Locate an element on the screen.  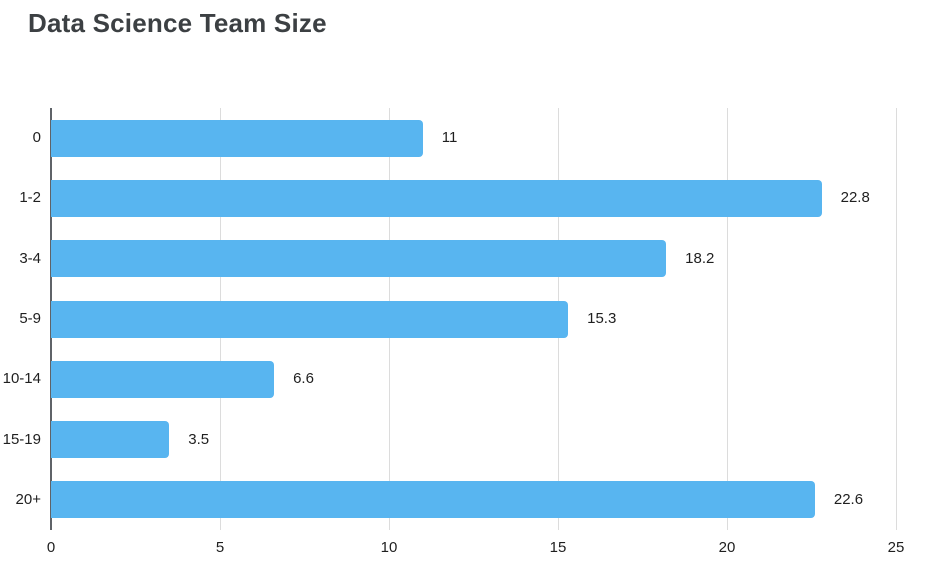
y-tick-label: 20+ is located at coordinates (28, 499).